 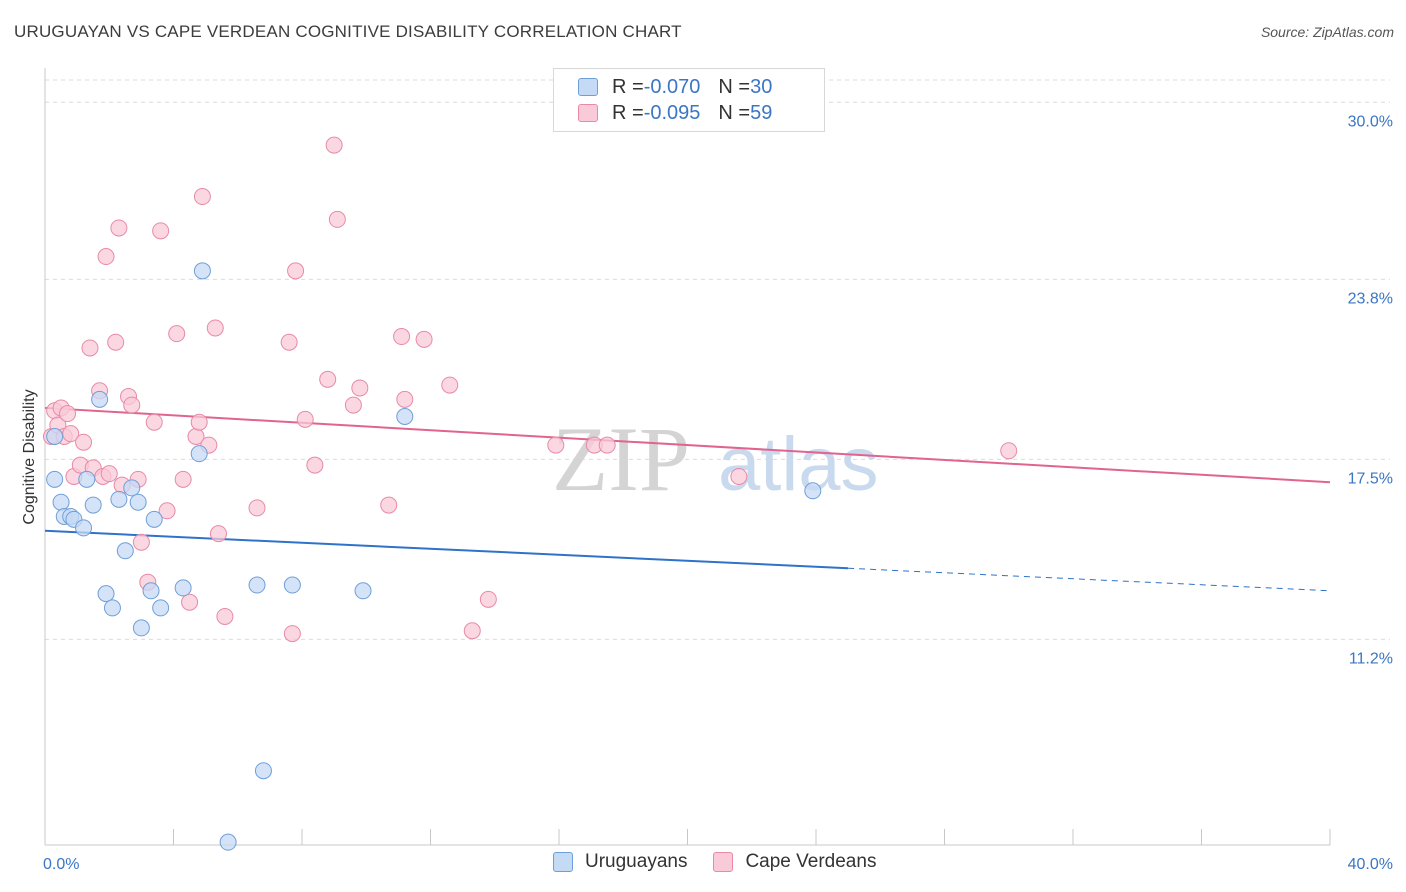 I want to click on legend-item-uruguayans: Uruguayans, so click(x=620, y=862).